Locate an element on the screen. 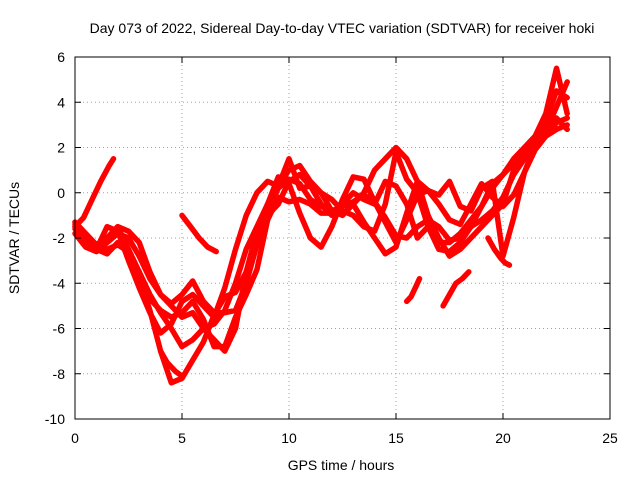 The image size is (640, 480). series-seg-c is located at coordinates (171, 363).